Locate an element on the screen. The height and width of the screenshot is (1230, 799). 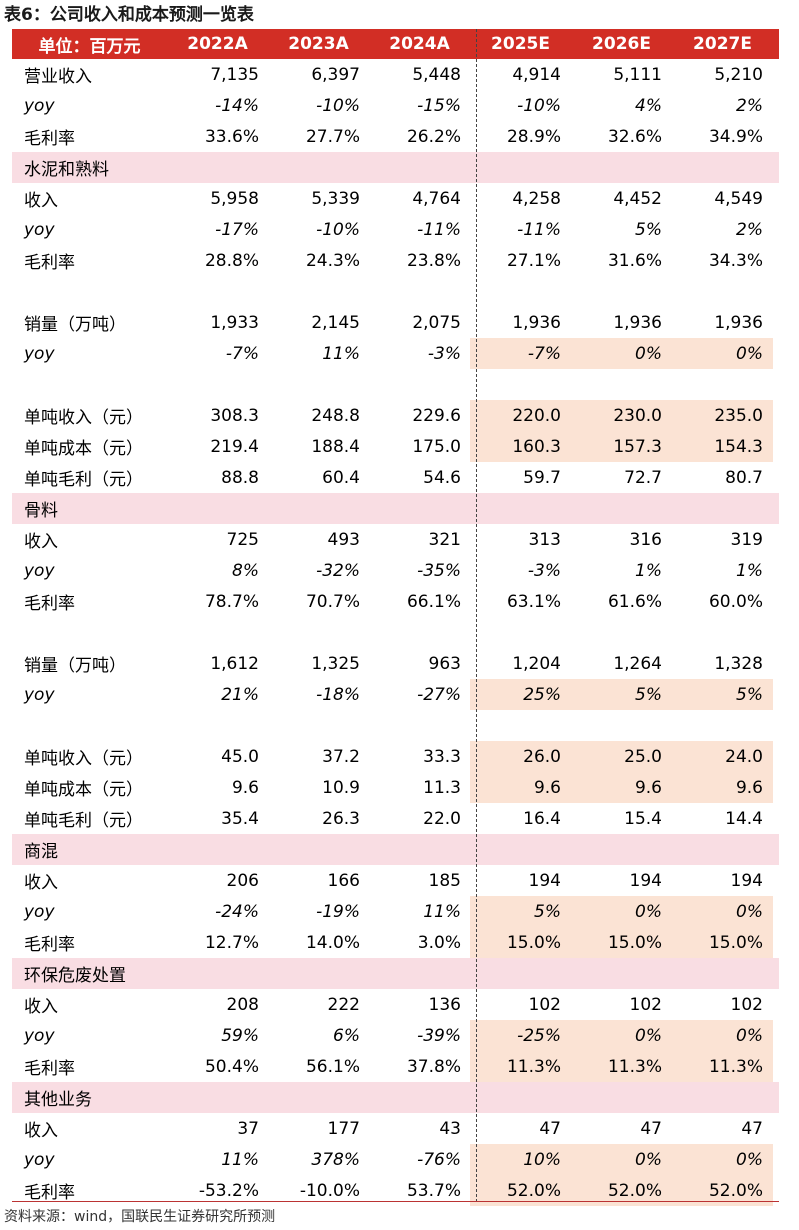
table-row: yoy 21% -18% -27% 25% 5% 5% is located at coordinates (395, 694).